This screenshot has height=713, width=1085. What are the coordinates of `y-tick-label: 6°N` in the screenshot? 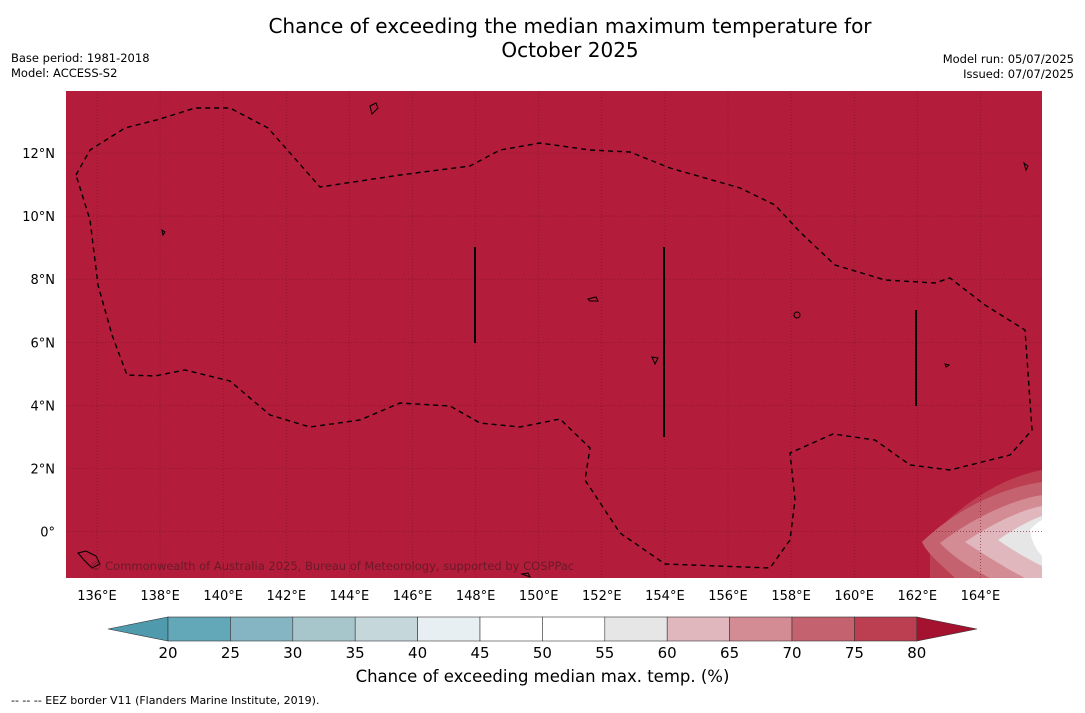 It's located at (43, 343).